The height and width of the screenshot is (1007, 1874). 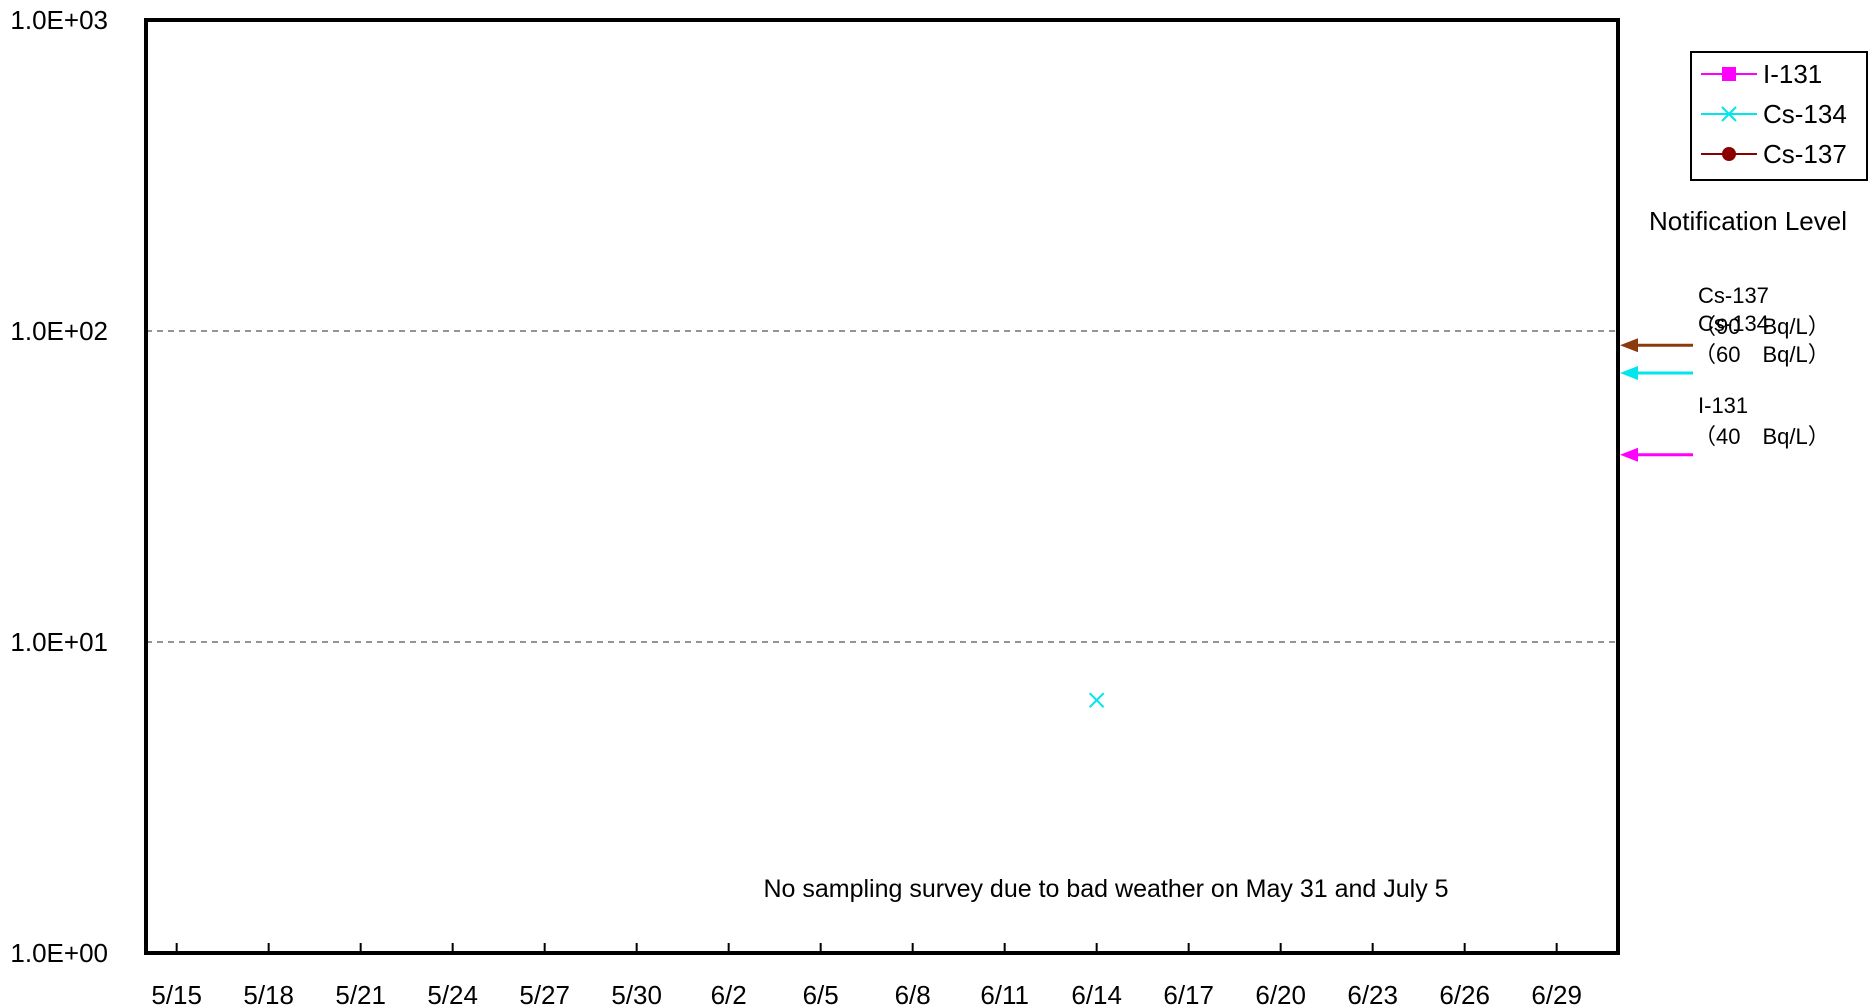 What do you see at coordinates (636, 993) in the screenshot?
I see `x-tick-label: 5/30` at bounding box center [636, 993].